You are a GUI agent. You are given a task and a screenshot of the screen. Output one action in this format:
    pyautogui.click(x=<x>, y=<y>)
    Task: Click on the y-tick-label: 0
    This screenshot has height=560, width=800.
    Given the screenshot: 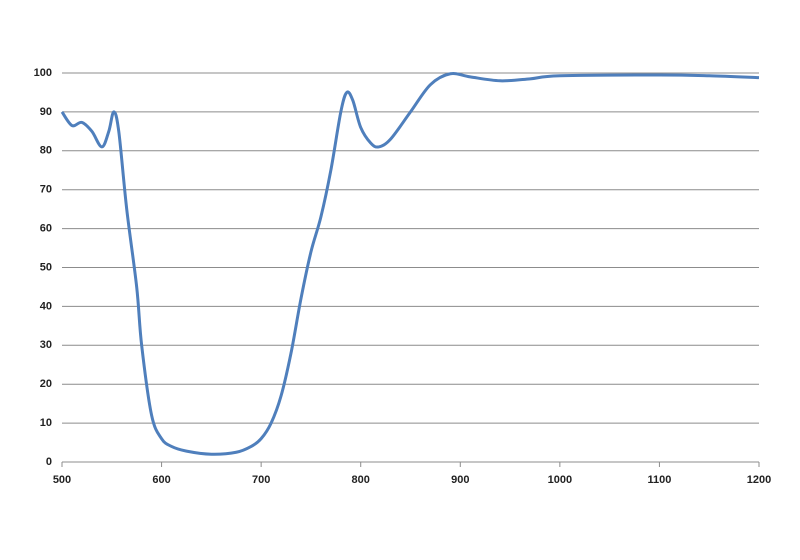 What is the action you would take?
    pyautogui.click(x=49, y=462)
    